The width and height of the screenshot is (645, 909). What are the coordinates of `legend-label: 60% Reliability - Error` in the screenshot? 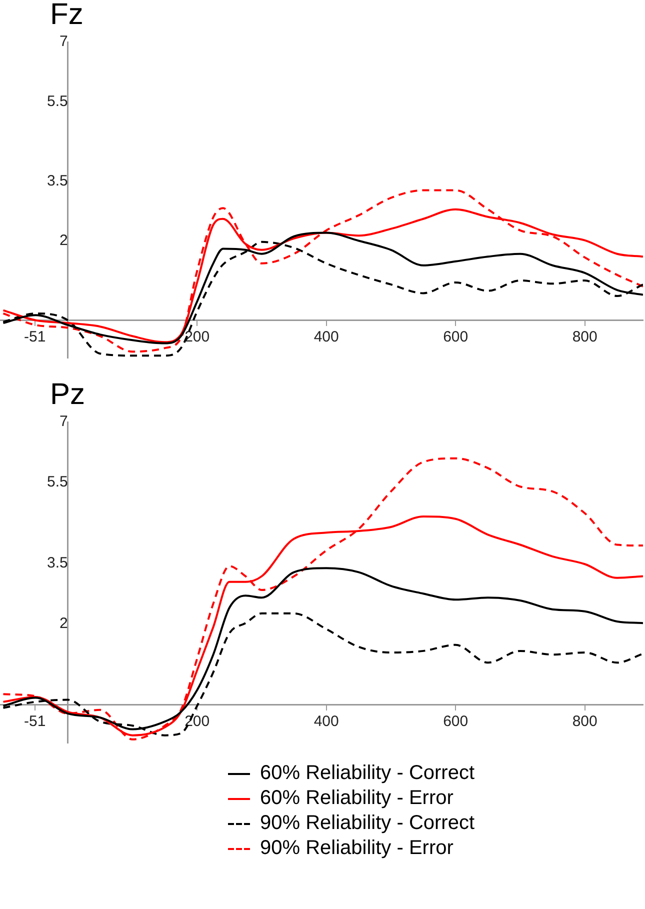 It's located at (357, 798).